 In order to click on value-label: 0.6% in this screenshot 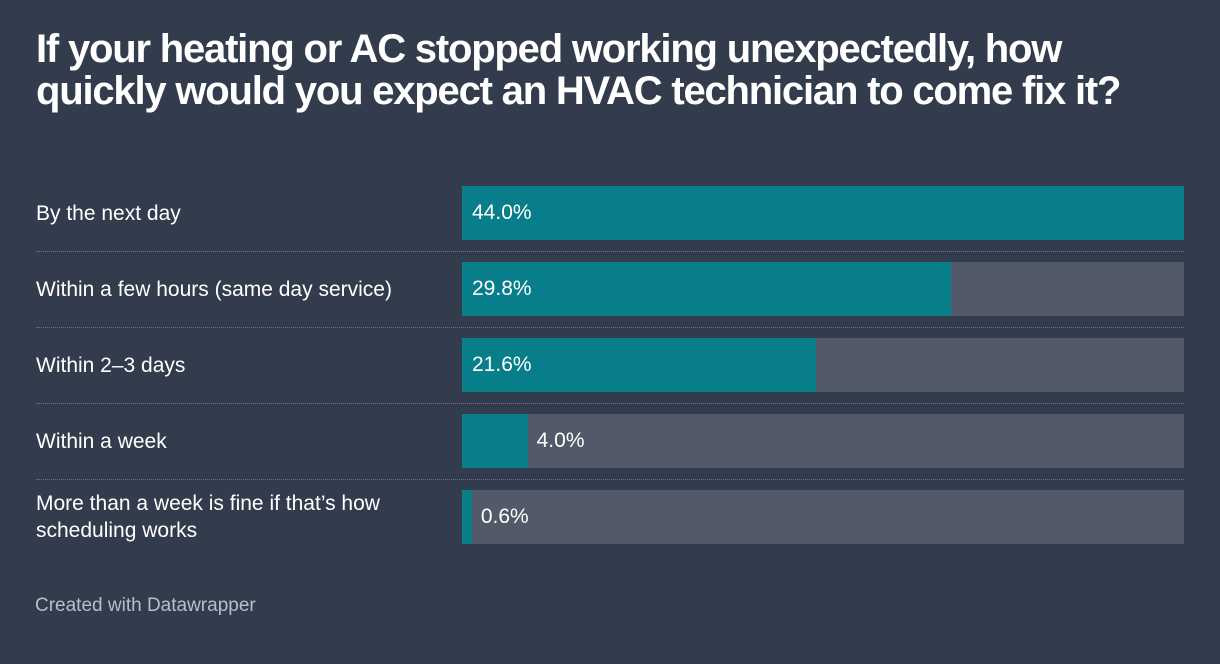, I will do `click(504, 516)`.